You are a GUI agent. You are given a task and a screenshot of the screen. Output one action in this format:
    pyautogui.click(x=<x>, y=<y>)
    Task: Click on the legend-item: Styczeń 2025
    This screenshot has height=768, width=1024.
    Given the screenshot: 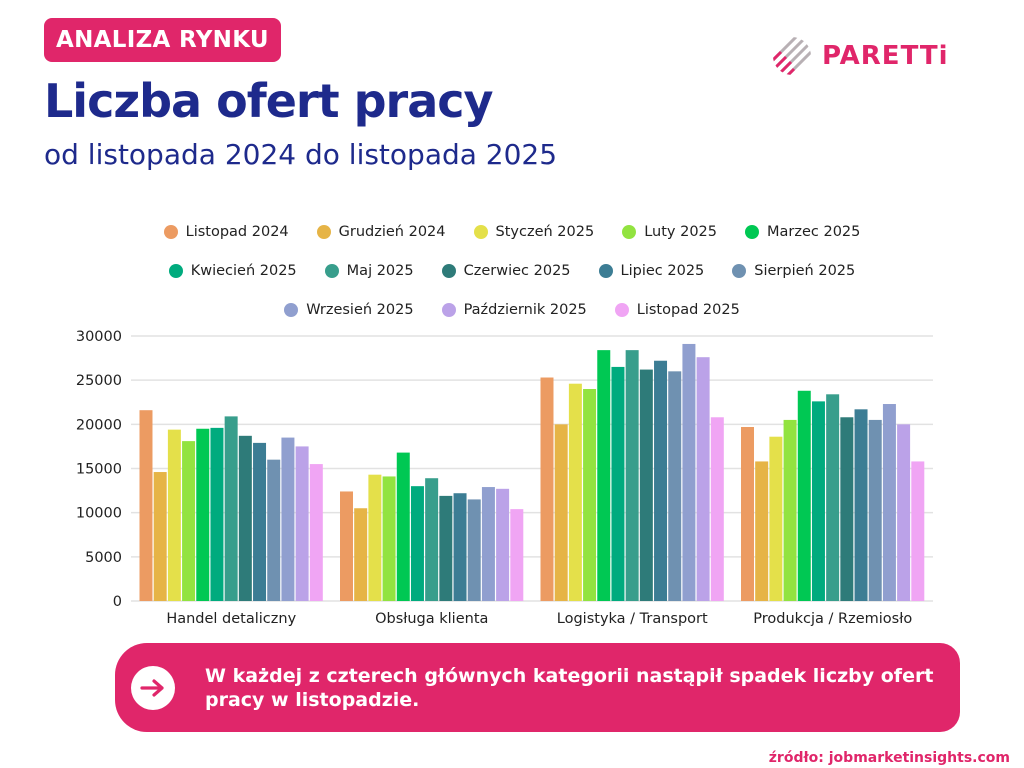 What is the action you would take?
    pyautogui.click(x=534, y=231)
    